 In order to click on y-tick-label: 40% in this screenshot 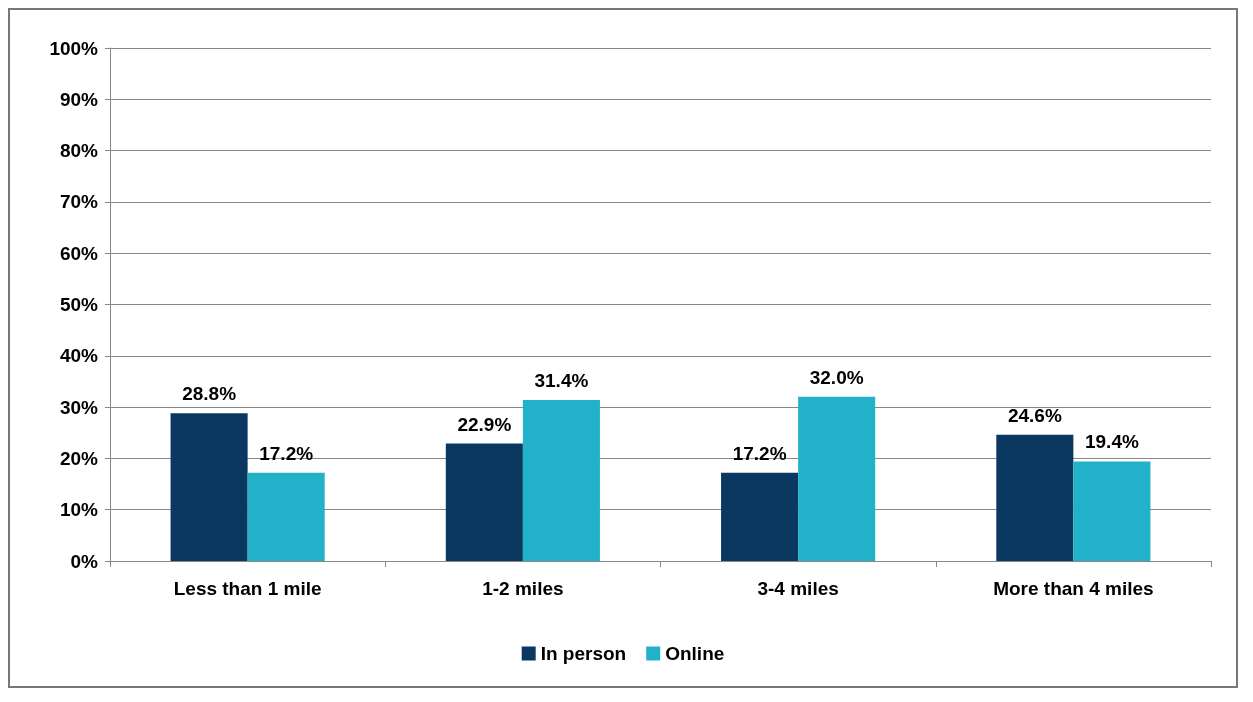, I will do `click(79, 356)`.